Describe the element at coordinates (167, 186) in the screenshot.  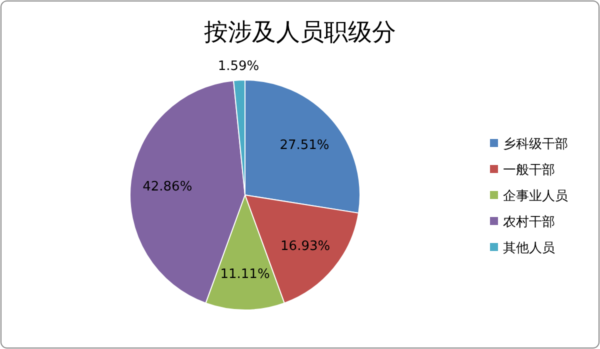
I see `data-label: 42.86%` at that location.